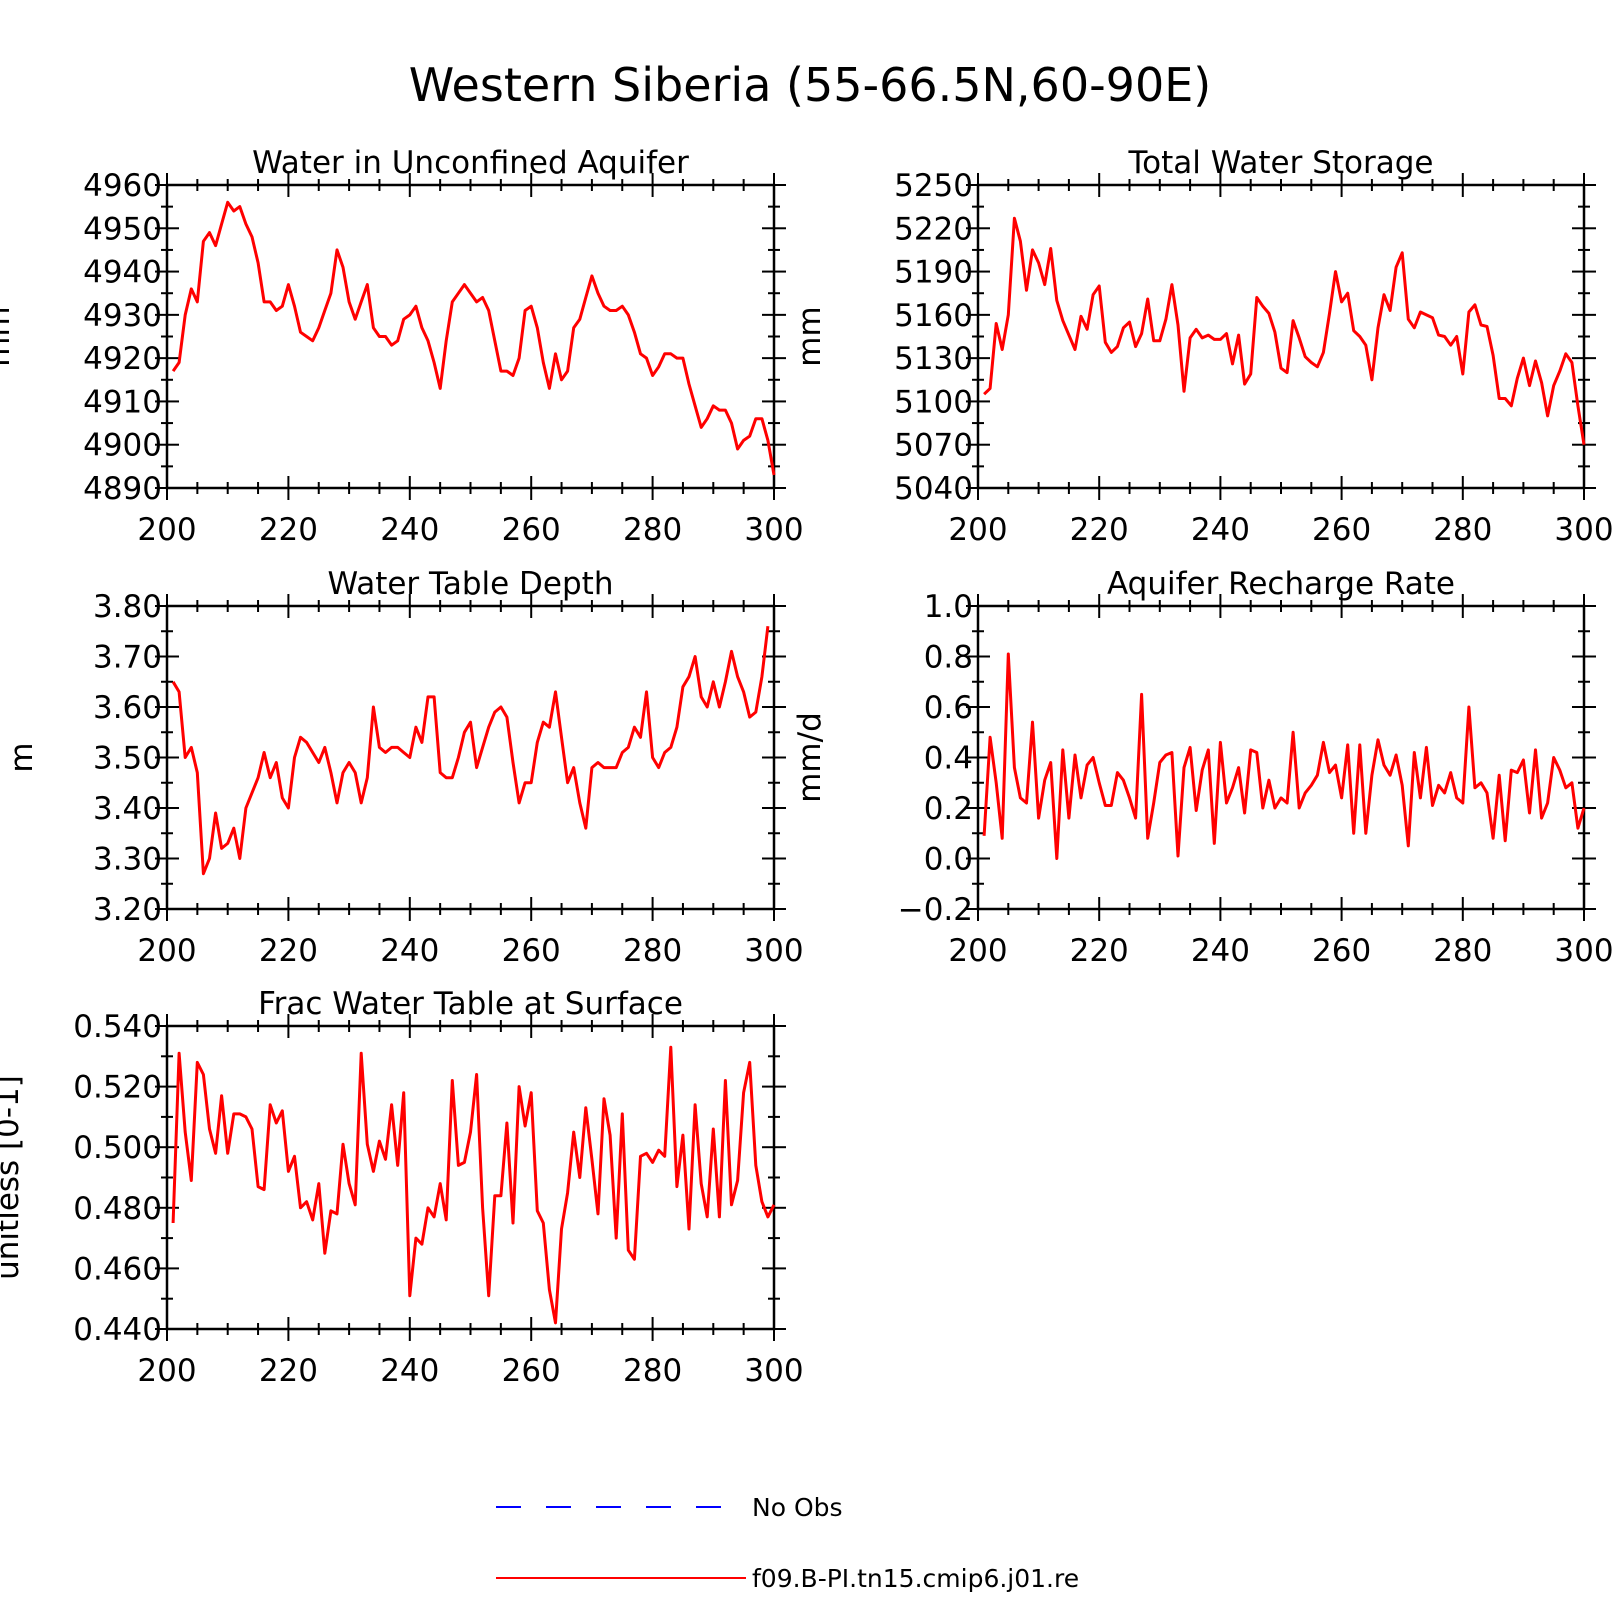 This screenshot has width=1620, height=1620. What do you see at coordinates (127, 658) in the screenshot?
I see `water-table-depth-ytick-label: 3.70` at bounding box center [127, 658].